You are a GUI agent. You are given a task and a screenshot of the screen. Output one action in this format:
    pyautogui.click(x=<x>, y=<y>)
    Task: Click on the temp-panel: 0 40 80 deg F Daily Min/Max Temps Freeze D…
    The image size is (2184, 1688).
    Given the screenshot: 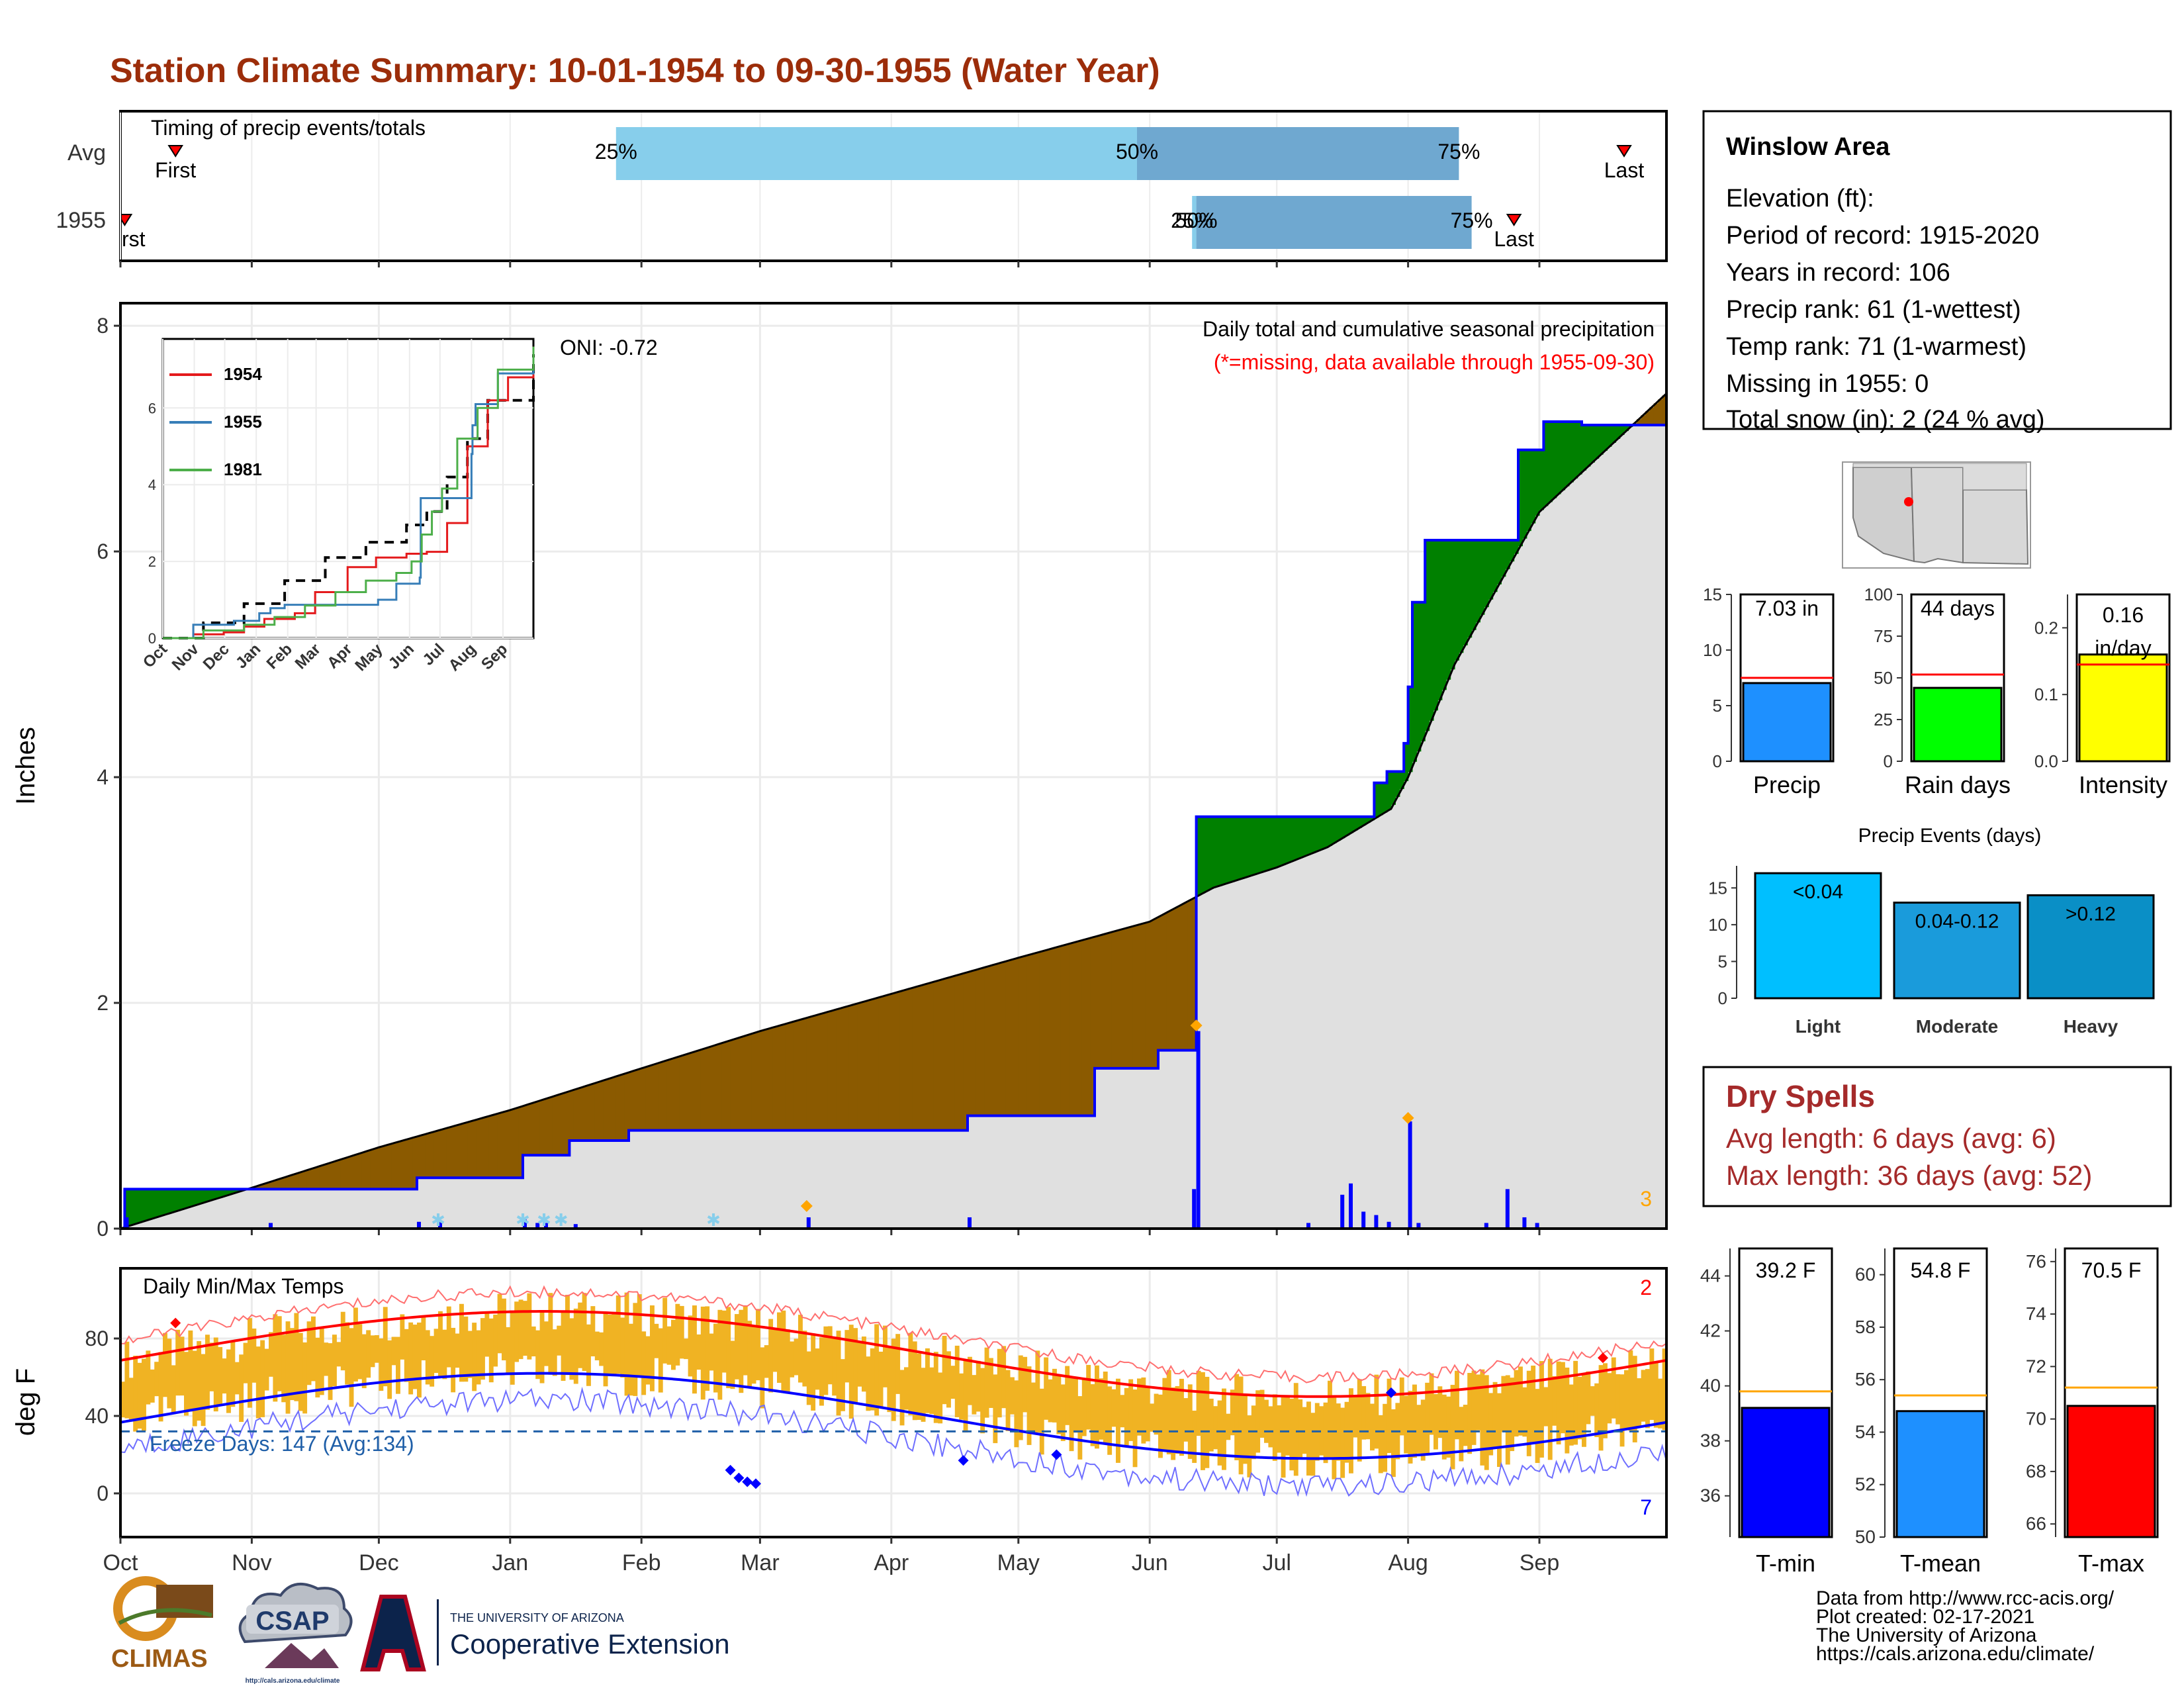 What is the action you would take?
    pyautogui.click(x=839, y=1421)
    